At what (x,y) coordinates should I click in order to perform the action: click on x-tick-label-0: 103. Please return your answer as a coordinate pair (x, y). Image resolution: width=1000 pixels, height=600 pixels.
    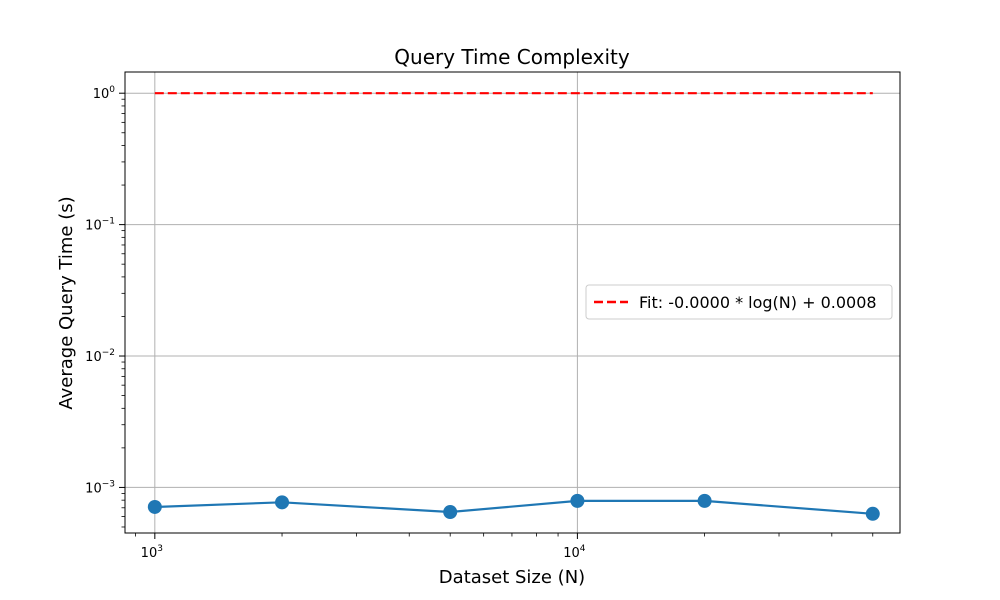
    Looking at the image, I should click on (152, 552).